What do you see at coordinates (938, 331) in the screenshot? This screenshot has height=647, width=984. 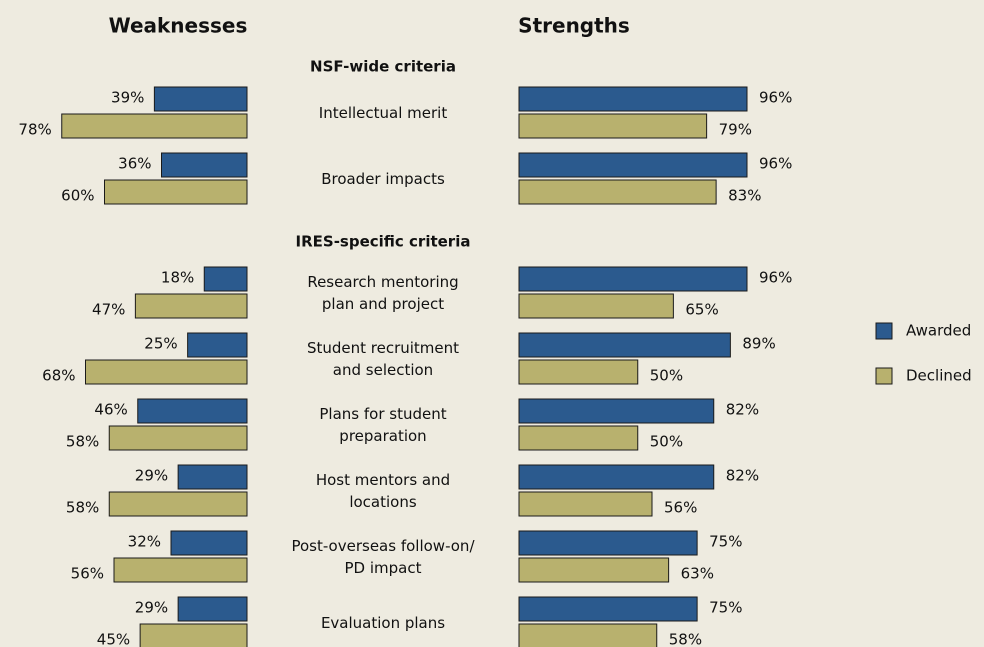 I see `legend-label: Awarded` at bounding box center [938, 331].